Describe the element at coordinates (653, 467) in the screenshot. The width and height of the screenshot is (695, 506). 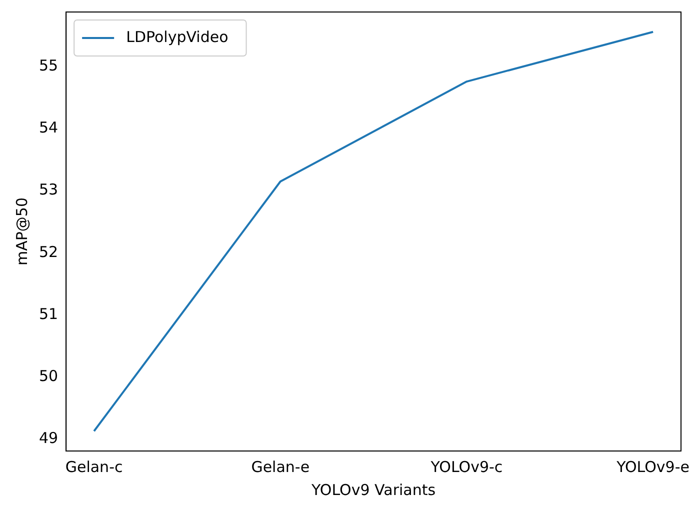
I see `x-tick-label: YOLOv9-e` at that location.